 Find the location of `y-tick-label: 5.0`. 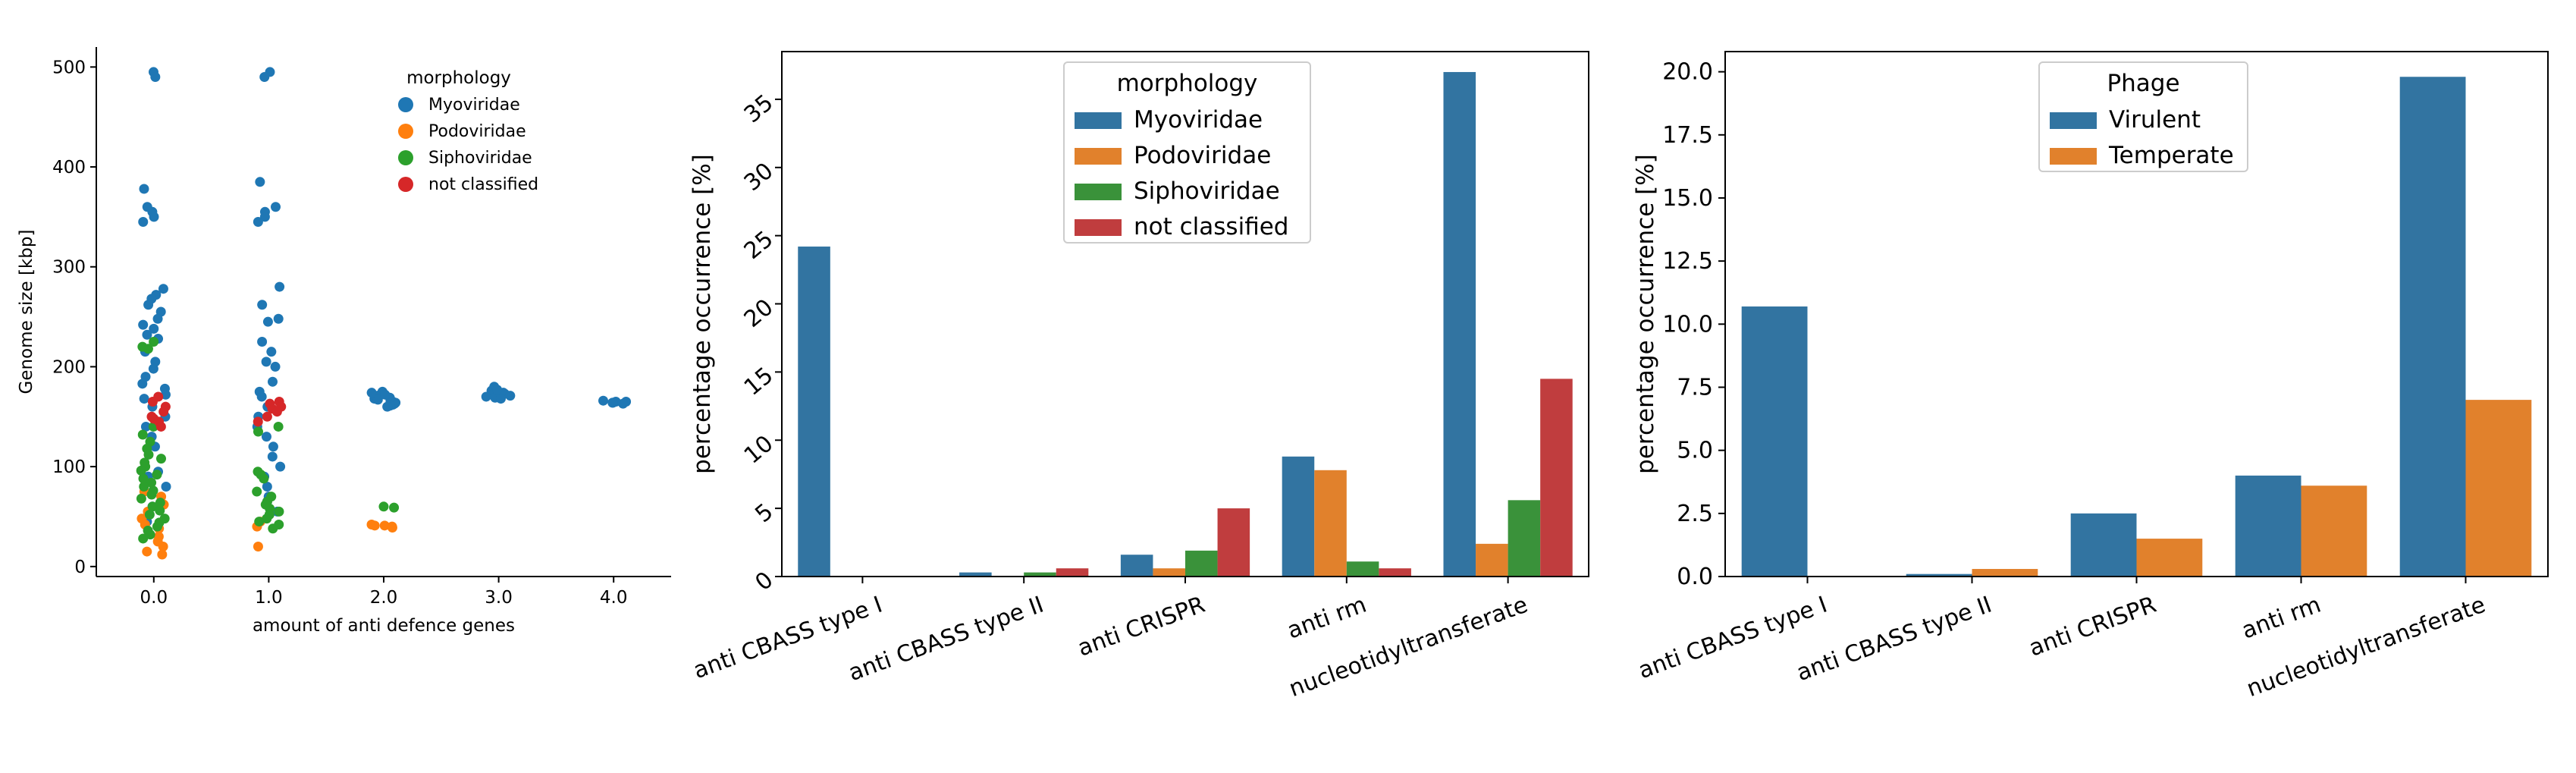

y-tick-label: 5.0 is located at coordinates (1695, 451).